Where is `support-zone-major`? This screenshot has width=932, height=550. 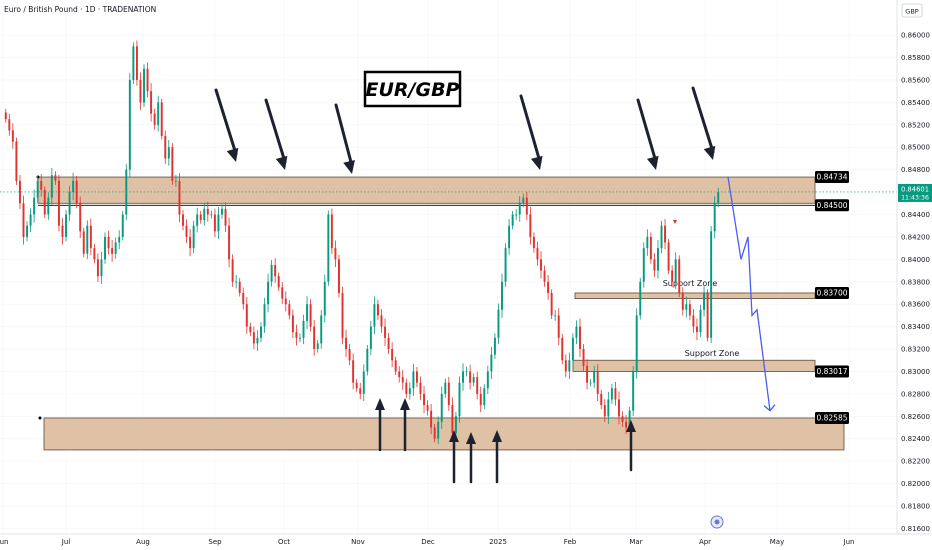
support-zone-major is located at coordinates (444, 434).